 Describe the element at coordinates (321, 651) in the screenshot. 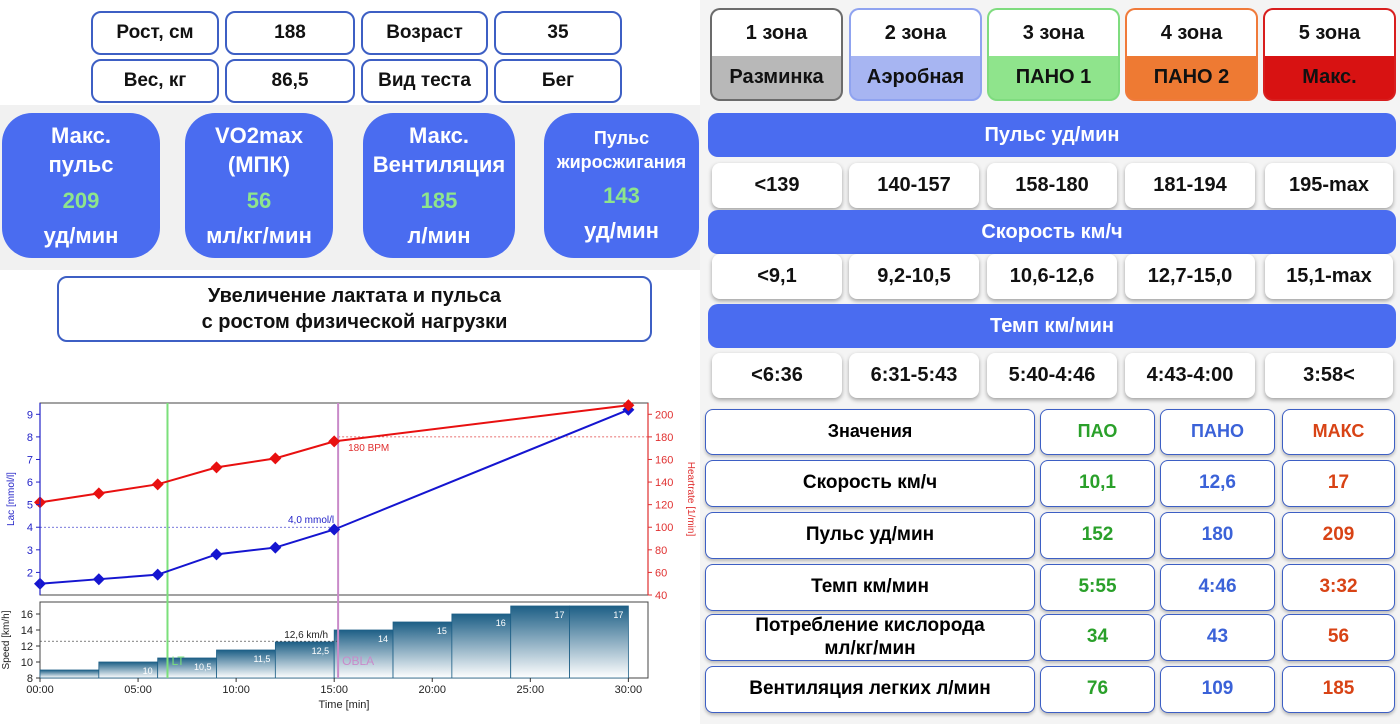

I see `speed-step-label: 12,5` at that location.